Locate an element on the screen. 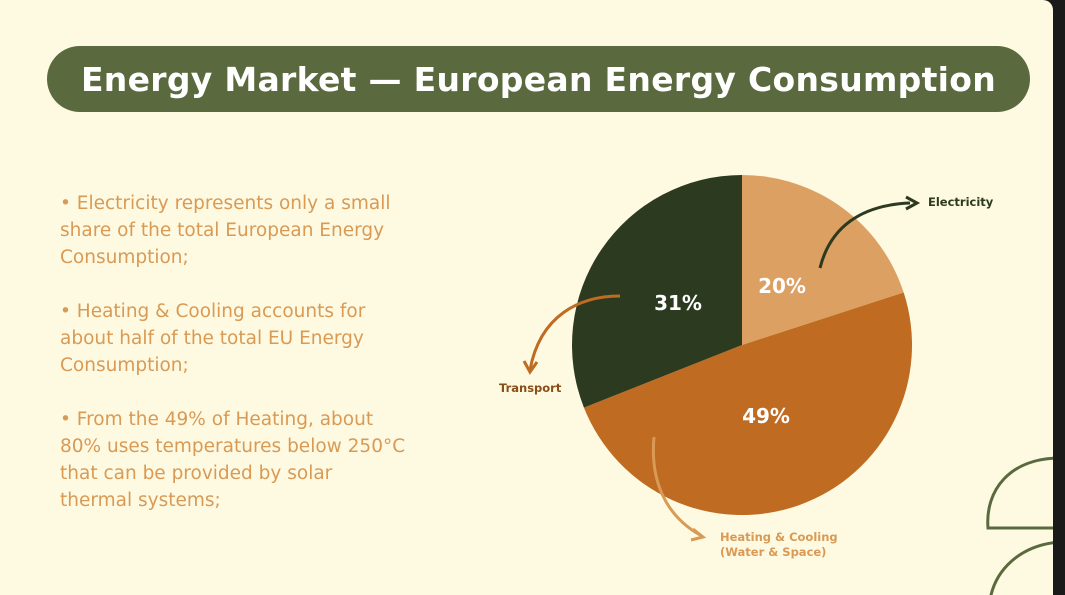 This screenshot has width=1065, height=595. heating-callout-label: Heating & Cooling (Water & Space) is located at coordinates (781, 544).